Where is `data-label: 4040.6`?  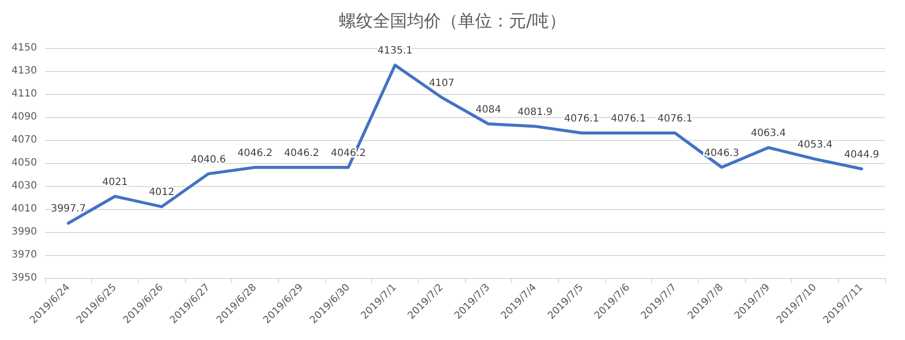
data-label: 4040.6 is located at coordinates (208, 160).